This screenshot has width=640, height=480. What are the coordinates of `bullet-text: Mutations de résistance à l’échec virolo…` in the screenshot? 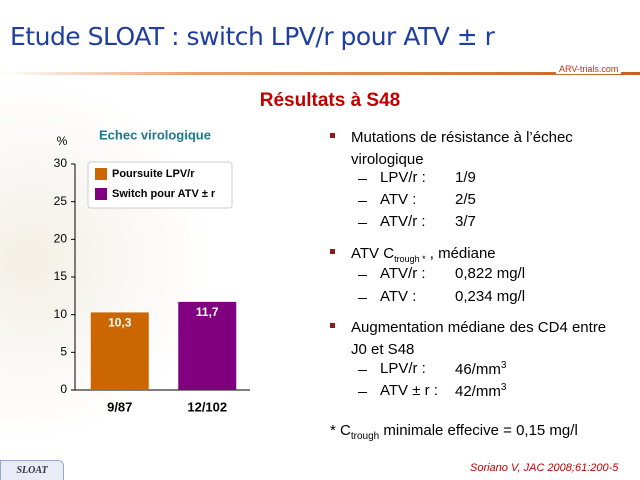 It's located at (481, 149).